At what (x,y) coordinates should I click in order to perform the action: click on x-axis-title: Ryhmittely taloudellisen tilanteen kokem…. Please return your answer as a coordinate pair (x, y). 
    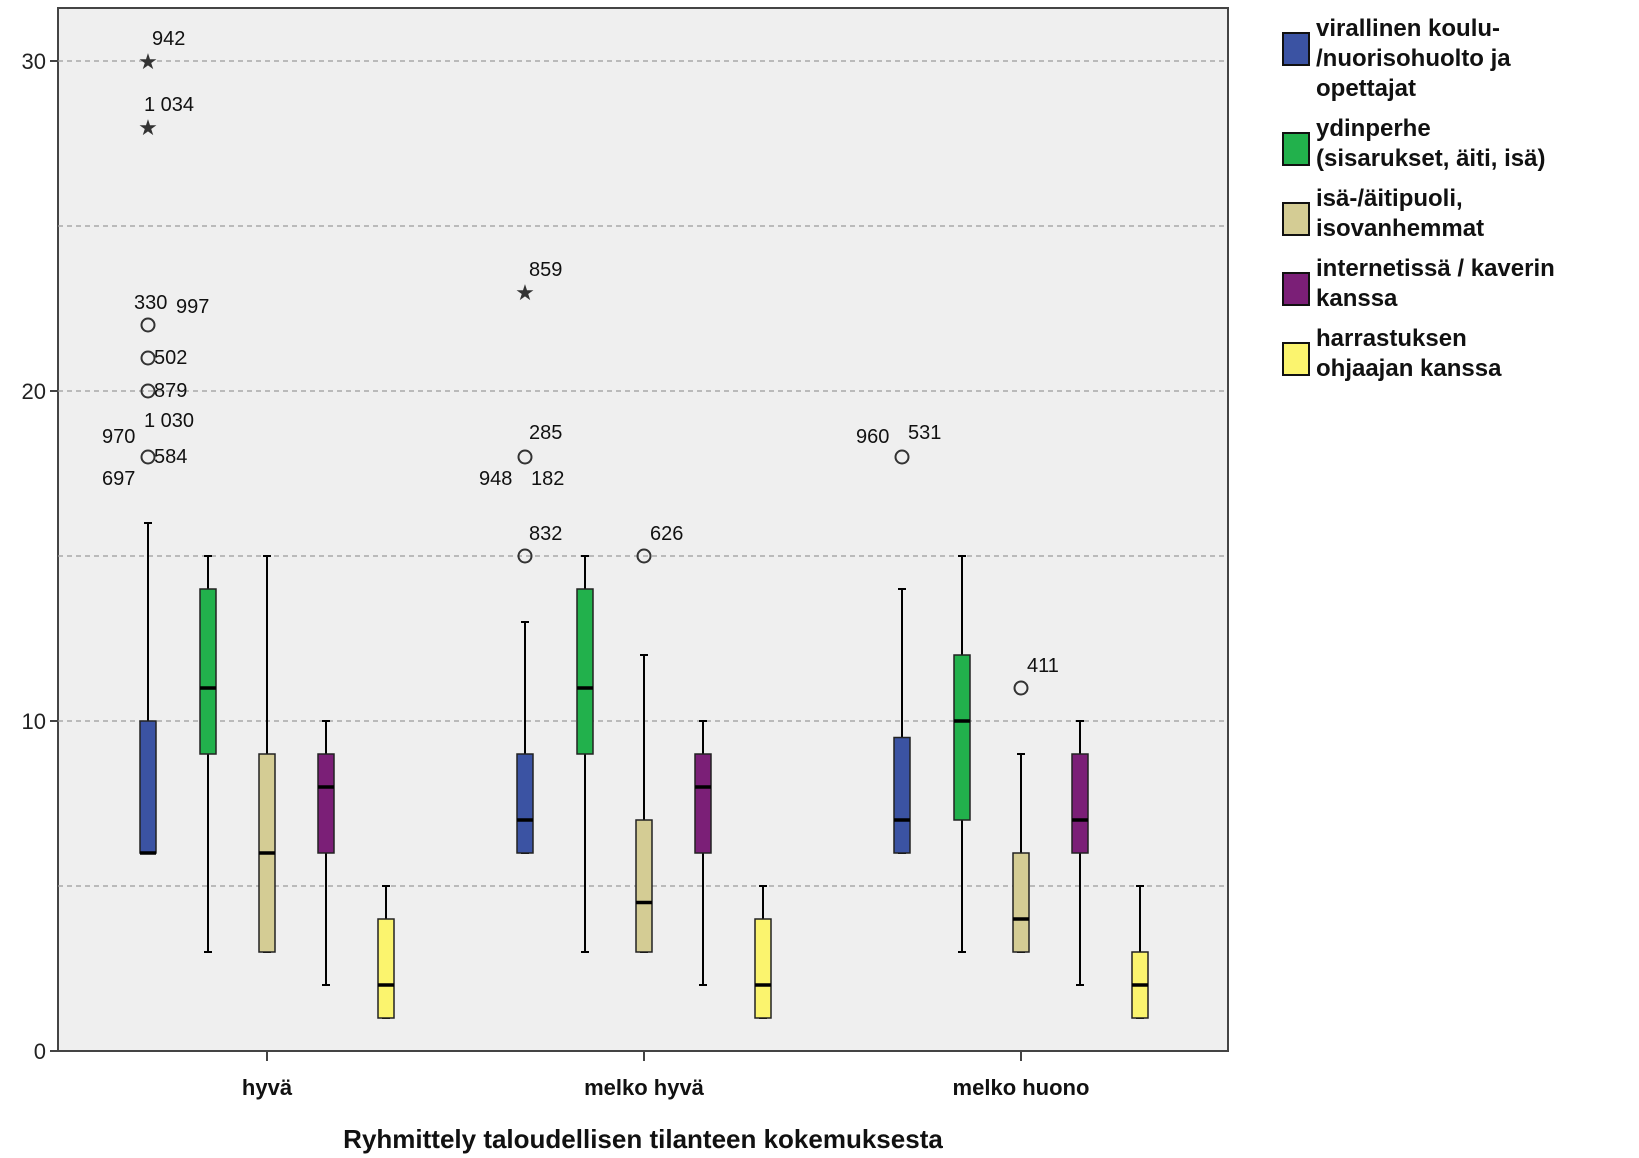
    Looking at the image, I should click on (643, 1139).